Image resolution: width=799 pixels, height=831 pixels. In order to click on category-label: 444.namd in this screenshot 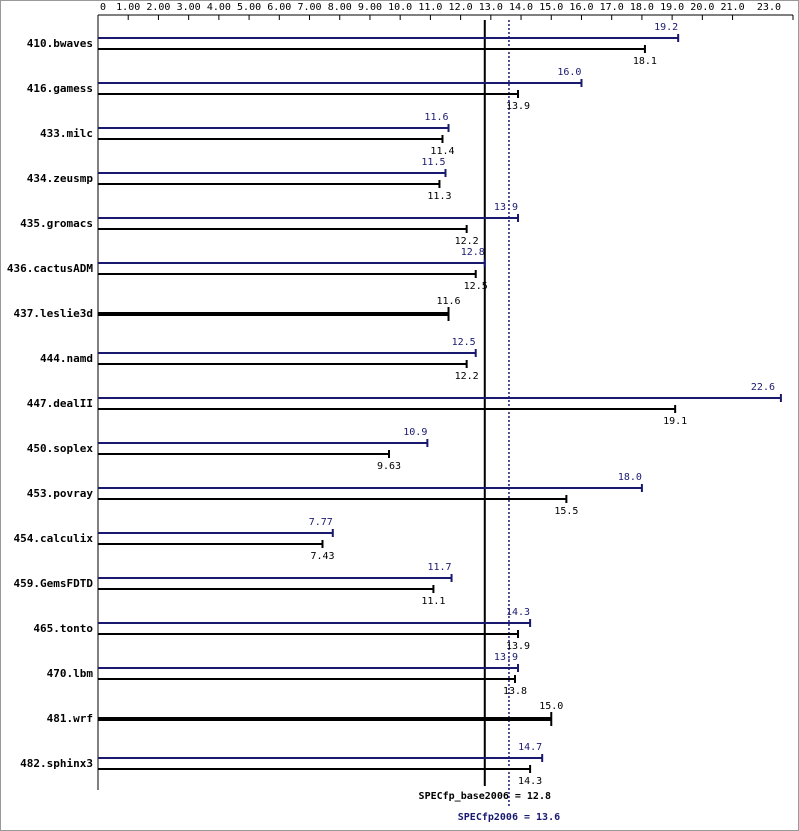, I will do `click(66, 358)`.